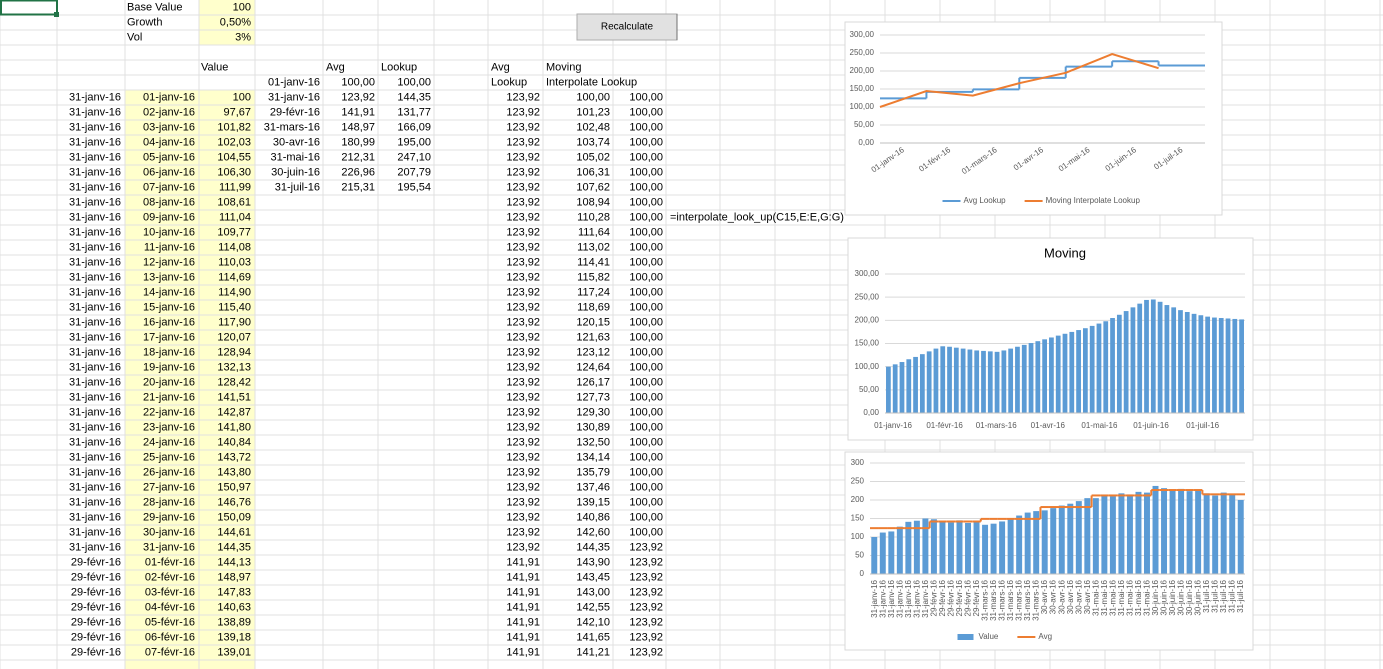  What do you see at coordinates (169, 277) in the screenshot?
I see `cell: 13-janv-16` at bounding box center [169, 277].